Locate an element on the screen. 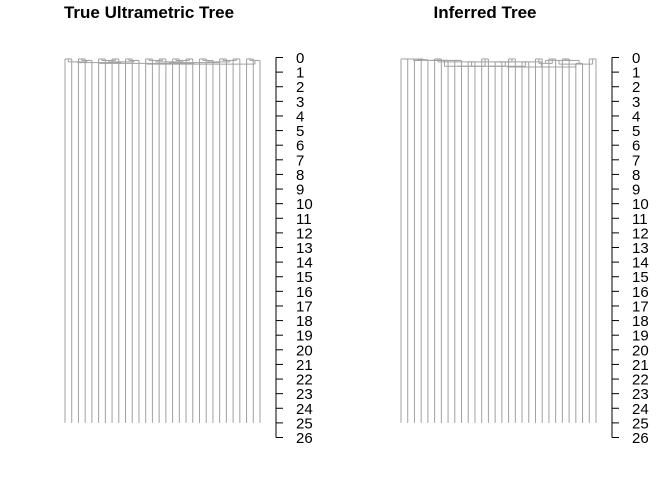 The width and height of the screenshot is (672, 480). chart-title-true-tree: True Ultrametric Tree is located at coordinates (149, 12).